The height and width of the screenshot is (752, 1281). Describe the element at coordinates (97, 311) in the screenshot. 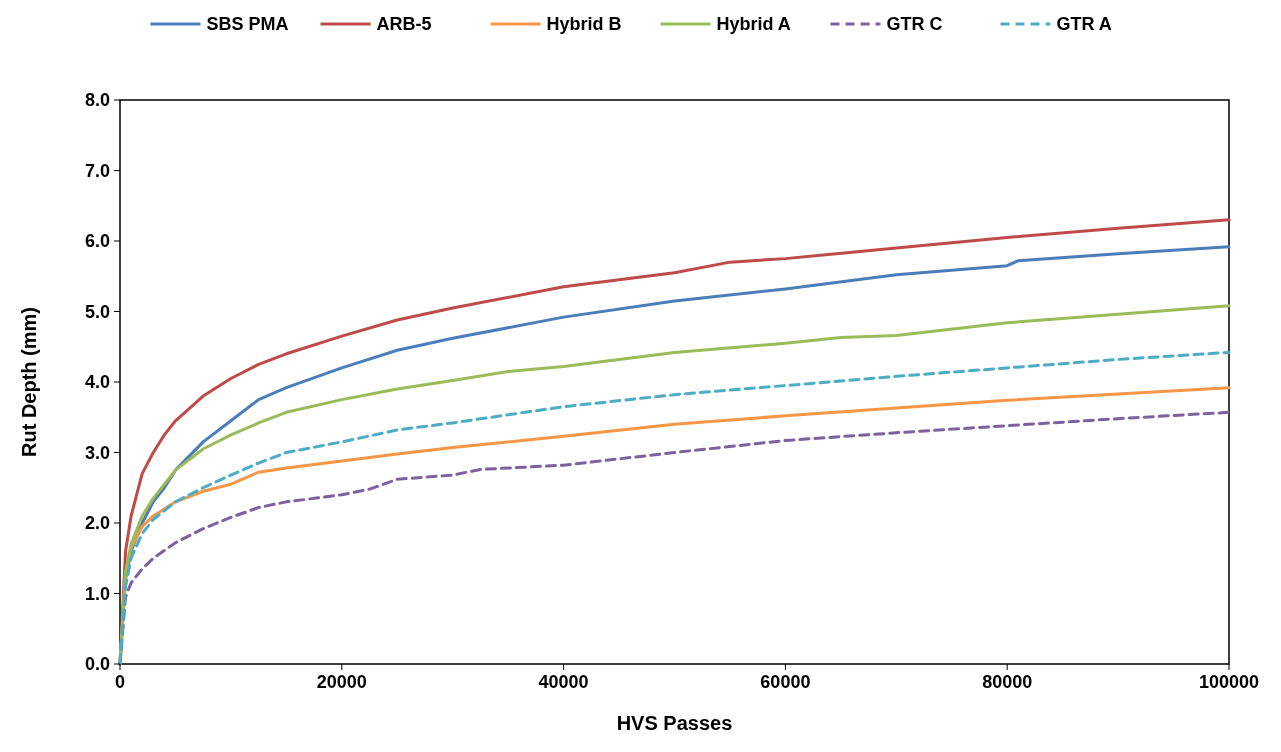

I see `y-tick-label: 5.0` at that location.